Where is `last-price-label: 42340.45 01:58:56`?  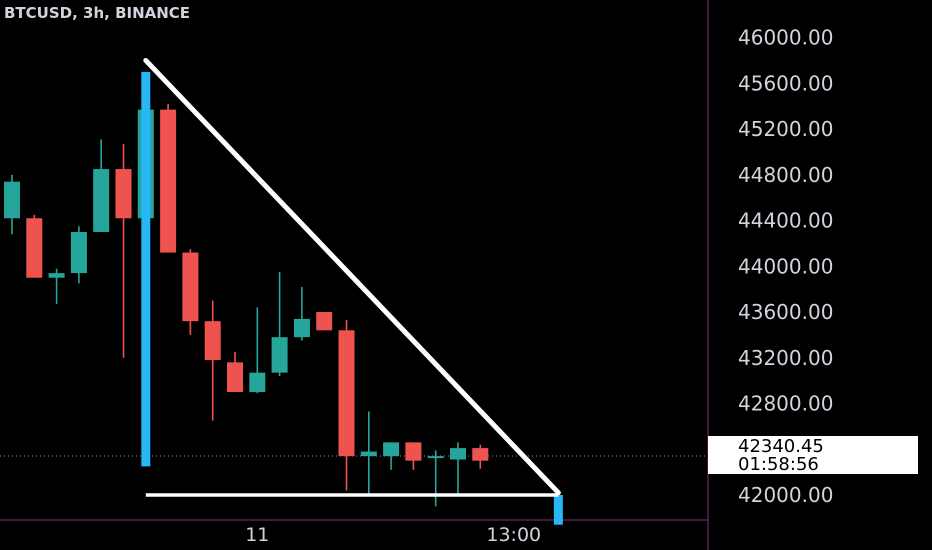 last-price-label: 42340.45 01:58:56 is located at coordinates (813, 455).